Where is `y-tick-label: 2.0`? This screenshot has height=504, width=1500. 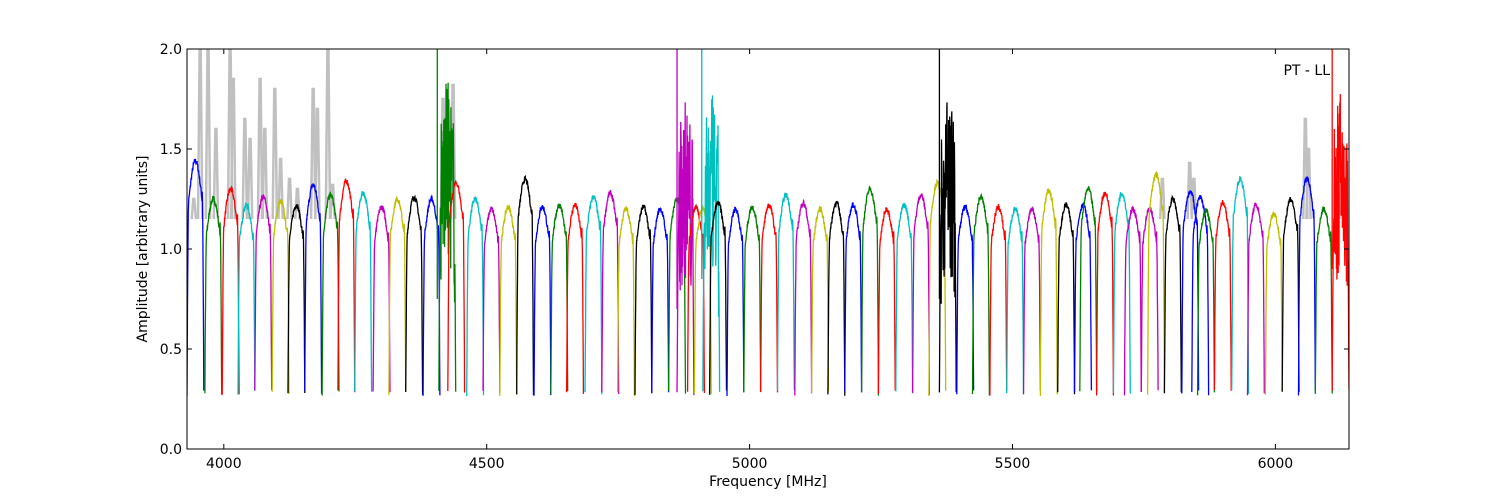 y-tick-label: 2.0 is located at coordinates (171, 50).